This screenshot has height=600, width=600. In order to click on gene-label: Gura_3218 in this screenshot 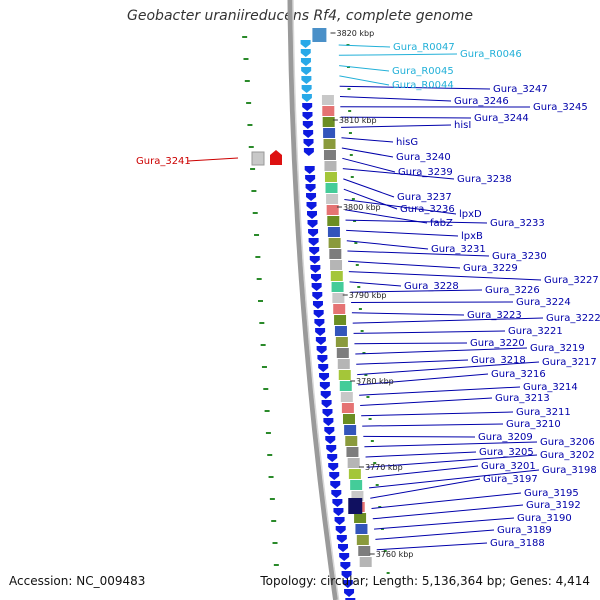, I will do `click(498, 360)`.